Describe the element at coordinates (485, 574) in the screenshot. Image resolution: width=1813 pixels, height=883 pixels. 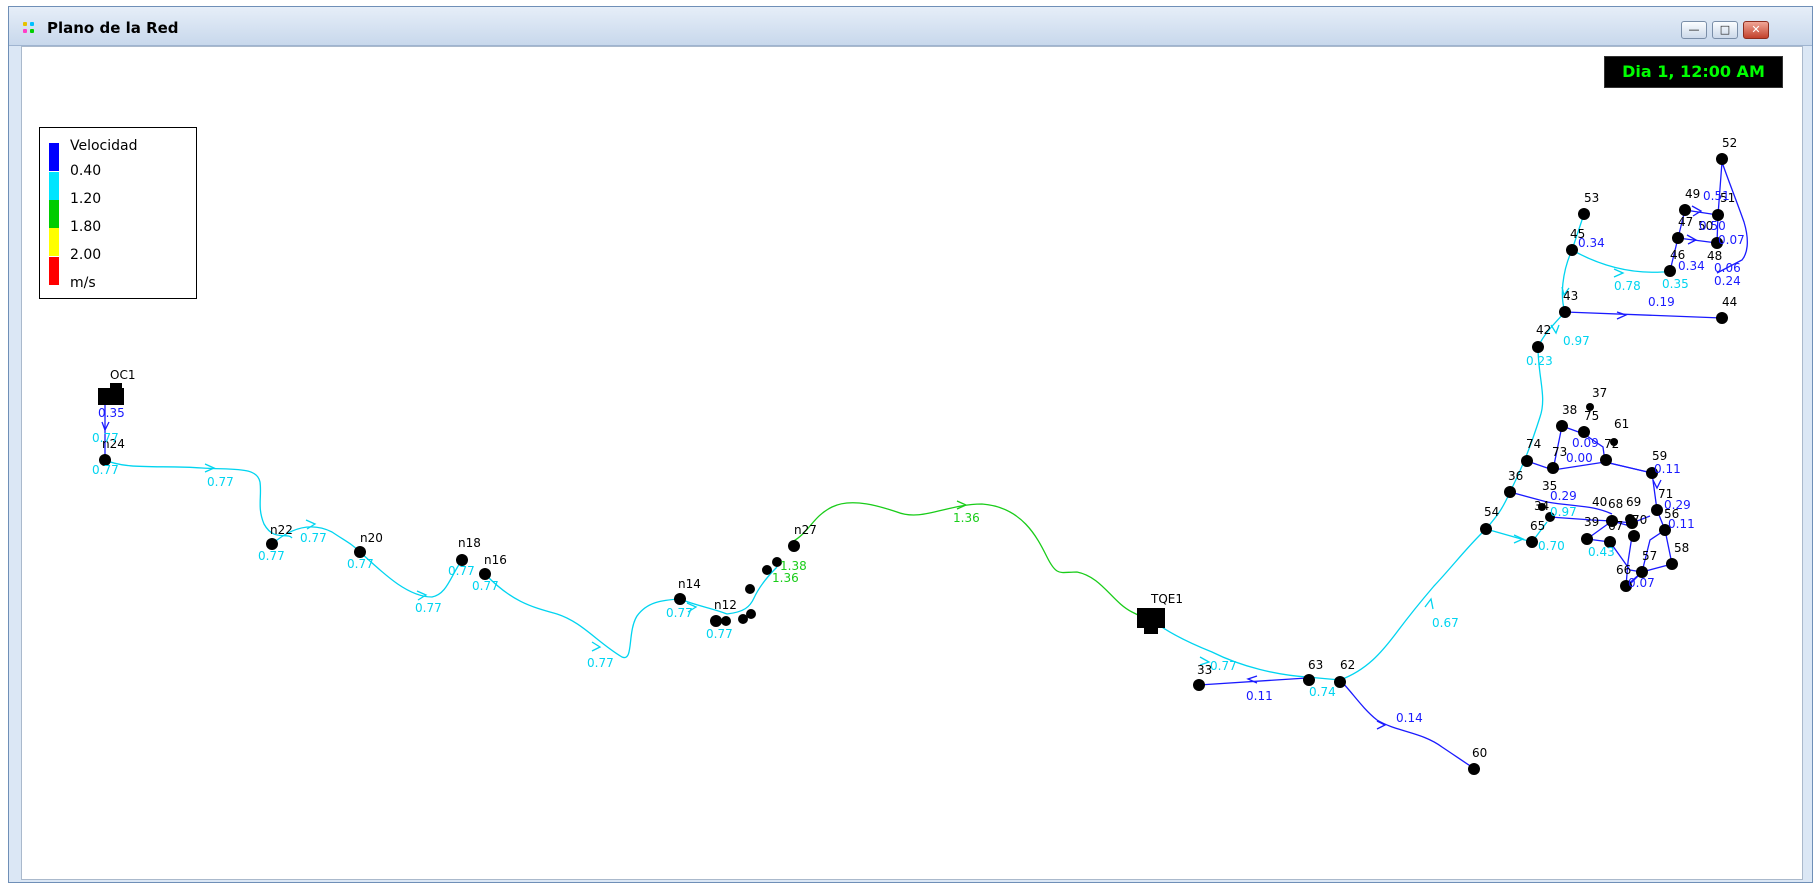
I see `node-n16` at that location.